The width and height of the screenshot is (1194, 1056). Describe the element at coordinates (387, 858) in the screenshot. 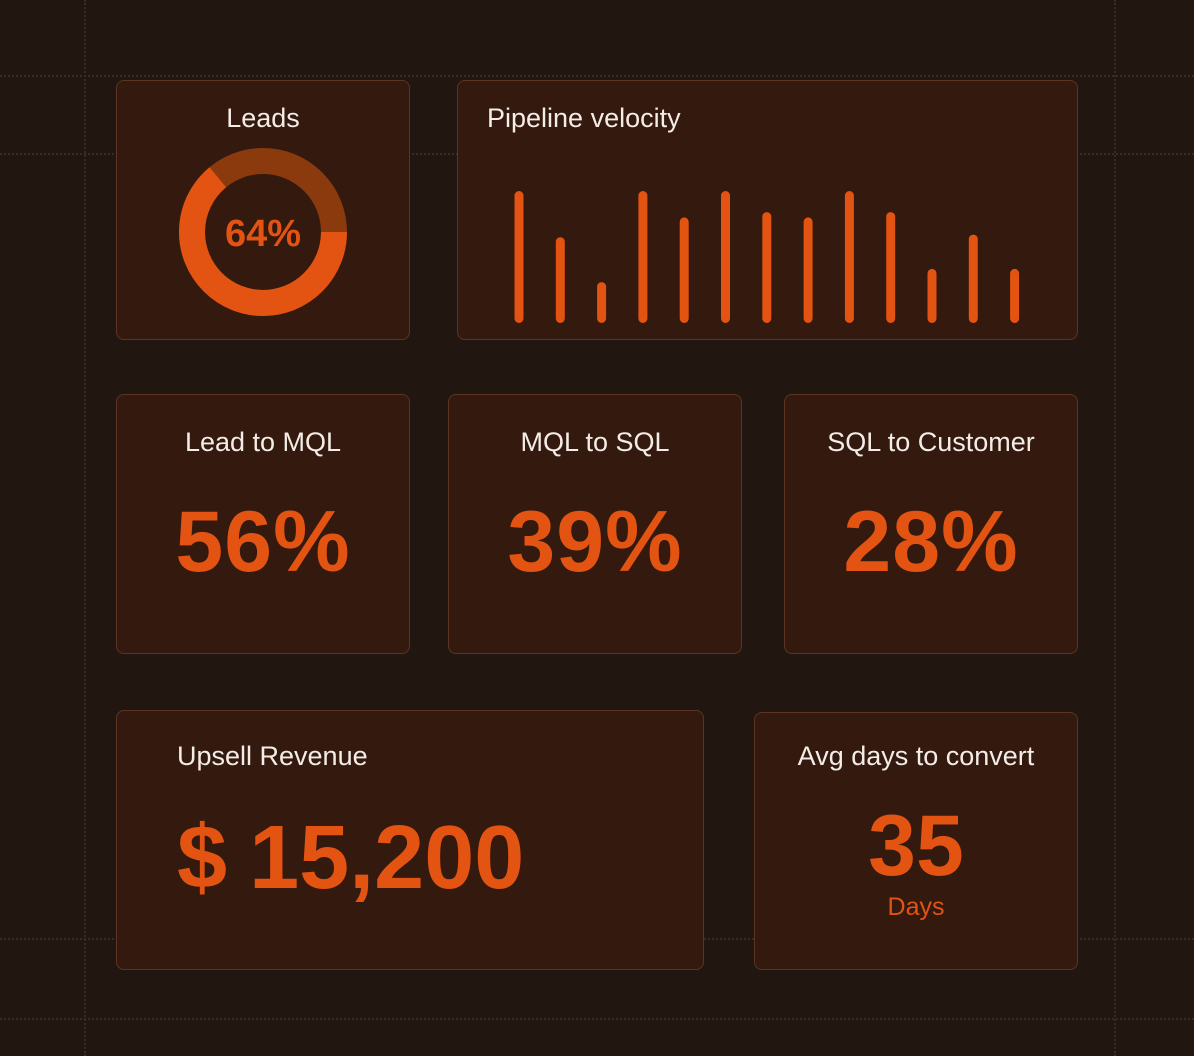

I see `upsell-revenue-value: 15,200` at that location.